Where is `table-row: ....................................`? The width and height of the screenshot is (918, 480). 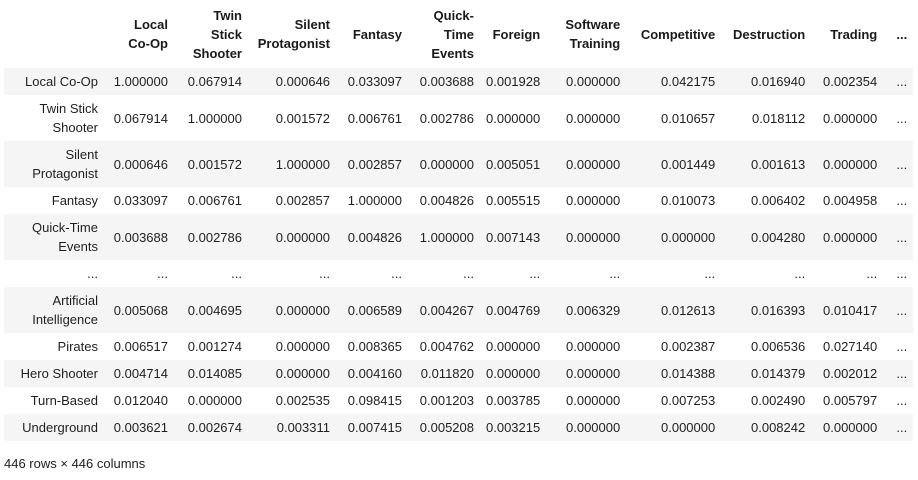 table-row: .................................... is located at coordinates (459, 273).